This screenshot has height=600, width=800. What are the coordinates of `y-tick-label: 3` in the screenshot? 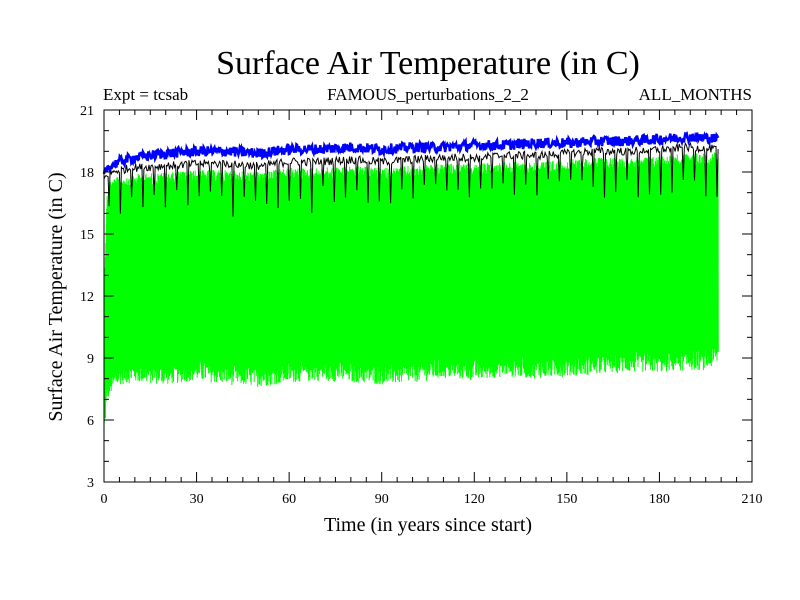 It's located at (90, 483).